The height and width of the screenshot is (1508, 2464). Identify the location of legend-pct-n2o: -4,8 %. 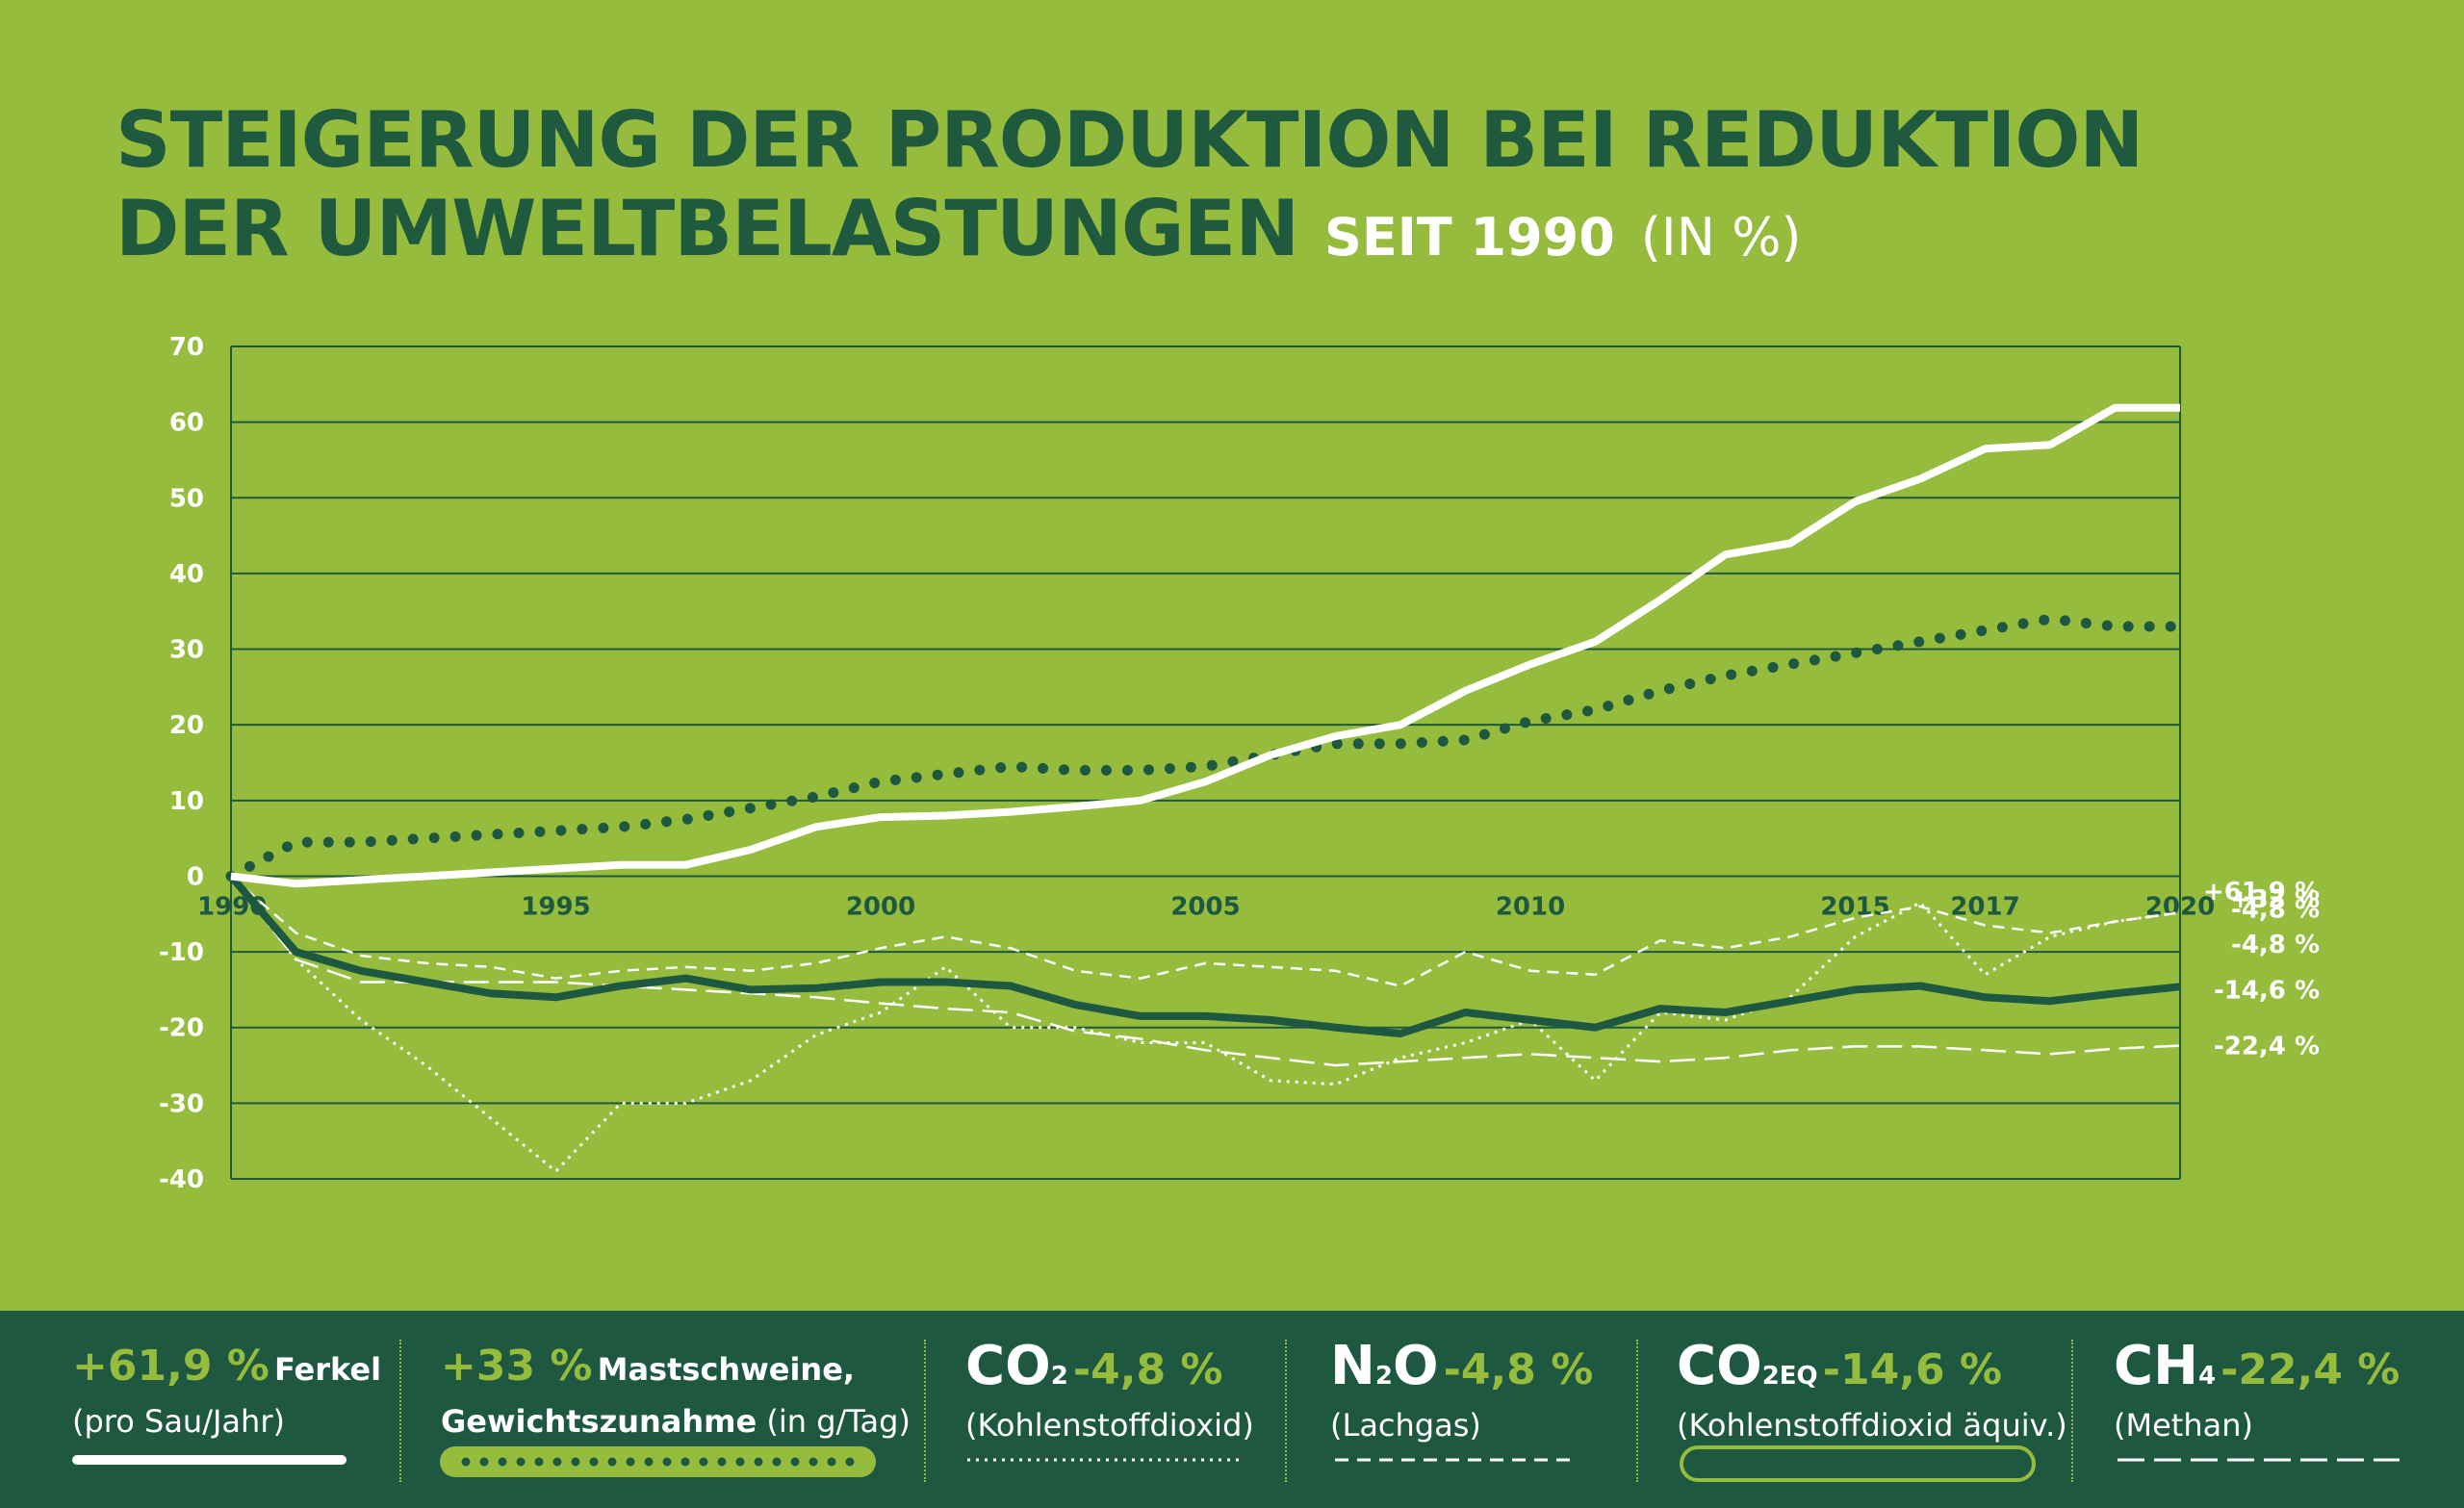
(1518, 1369).